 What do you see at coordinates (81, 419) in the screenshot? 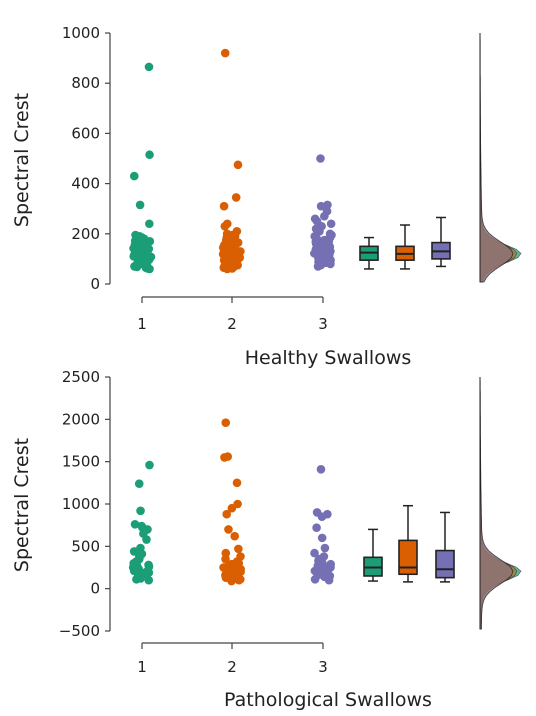
I see `y-tick-label: 2000` at bounding box center [81, 419].